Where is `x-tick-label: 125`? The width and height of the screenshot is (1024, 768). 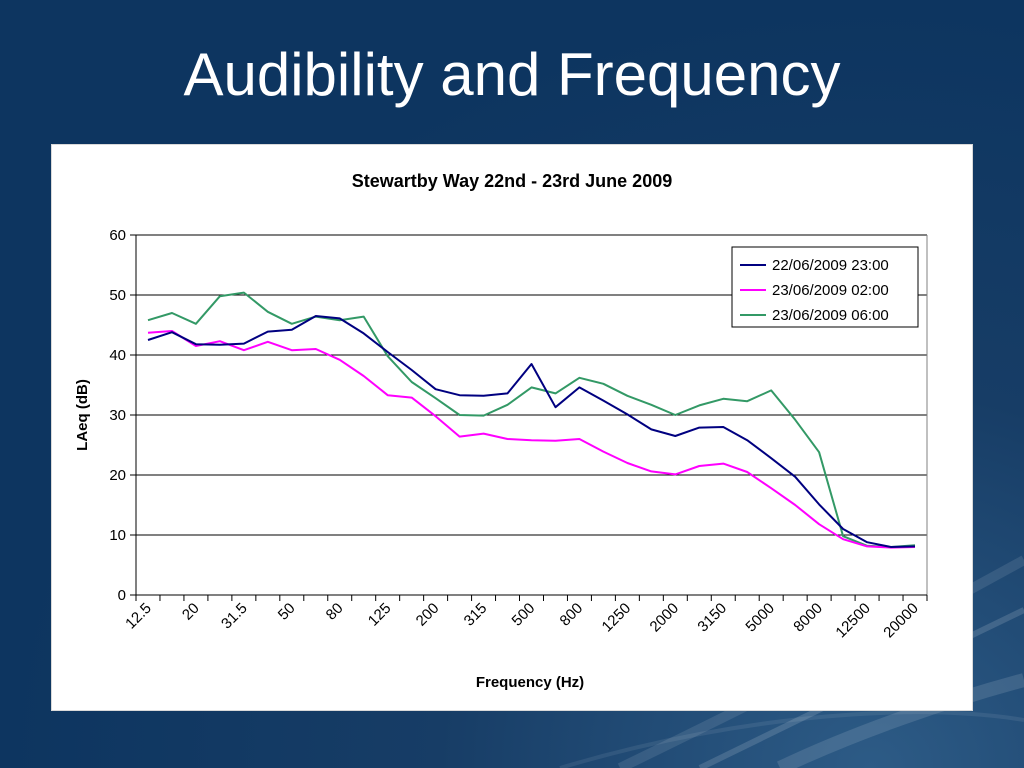
x-tick-label: 125 is located at coordinates (380, 615).